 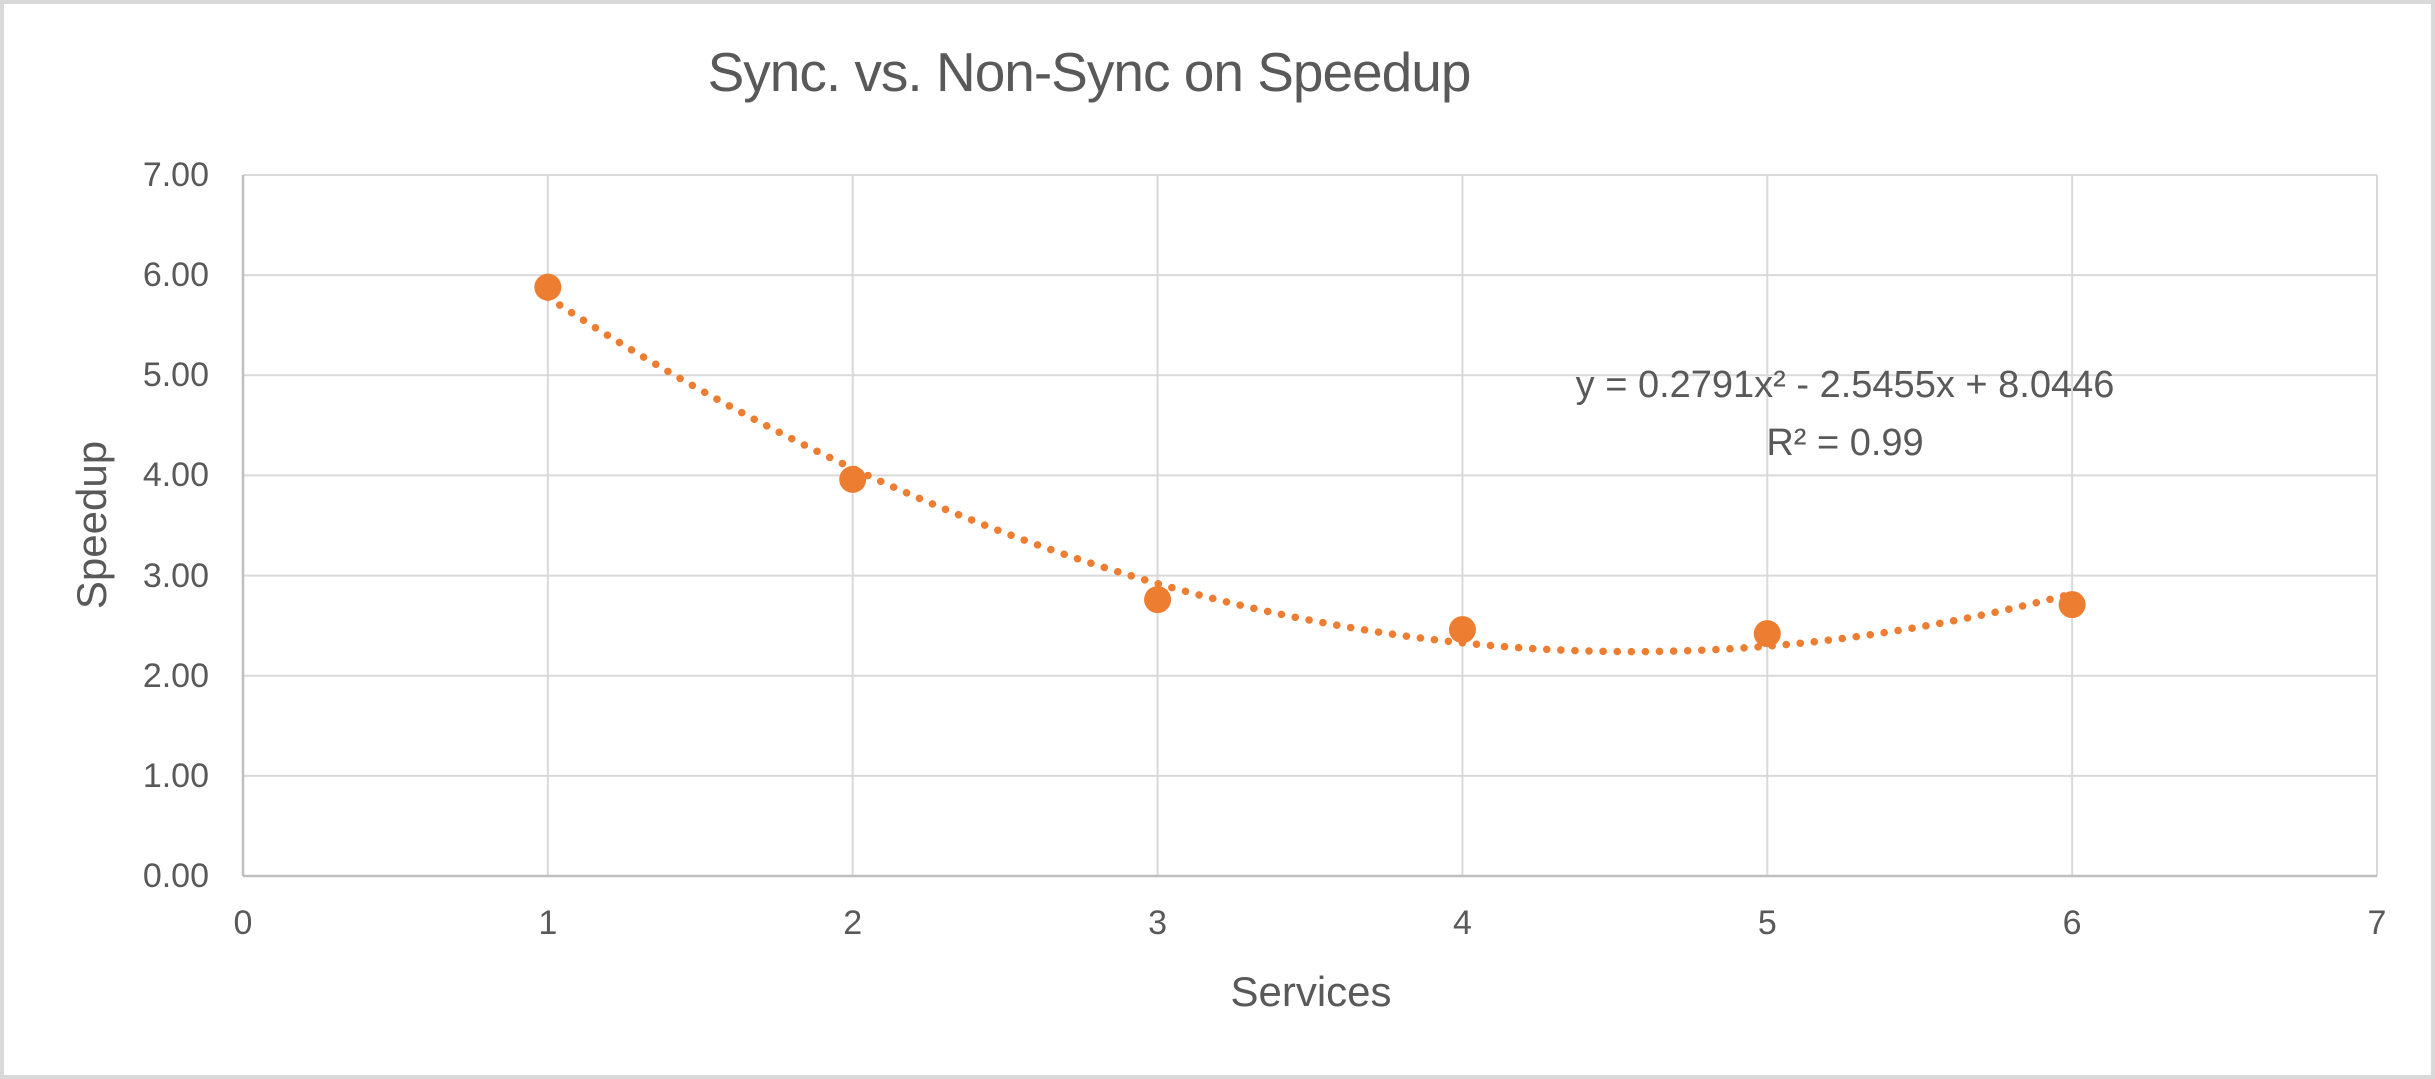 I want to click on y-tick-label: 4.00, so click(x=175, y=475).